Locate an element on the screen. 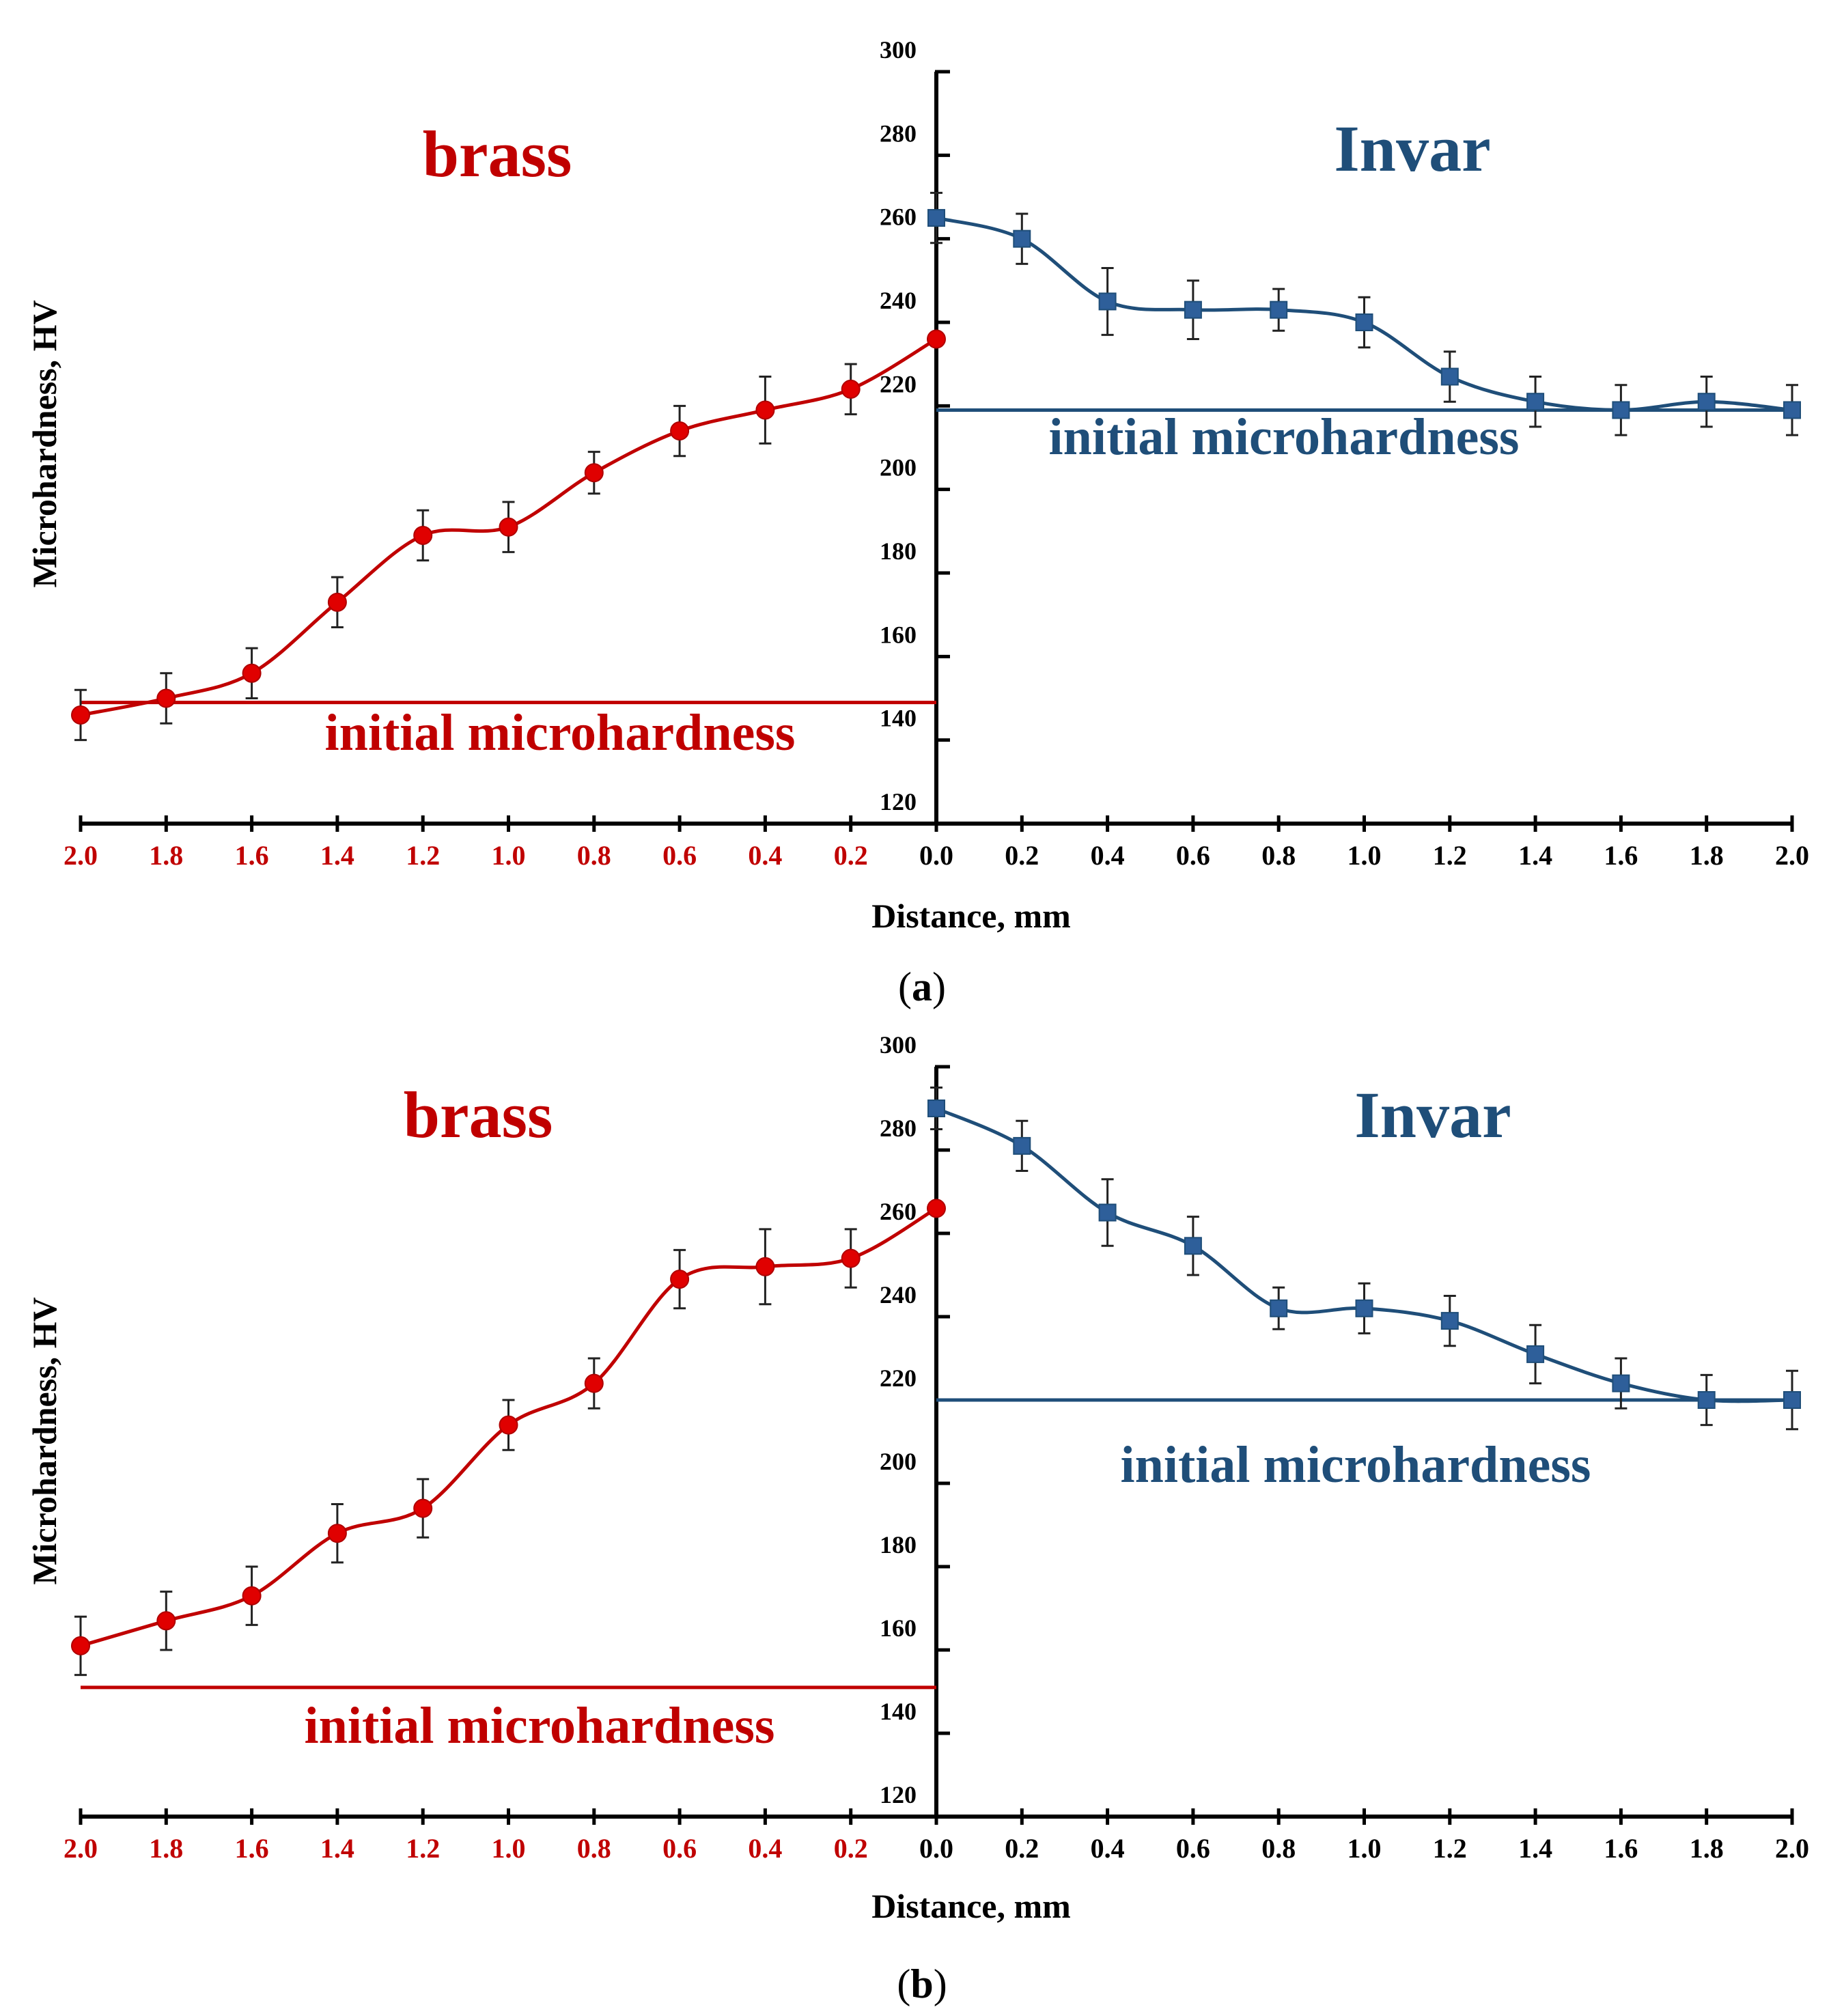 This screenshot has height=2016, width=1844. panel-label: (a) is located at coordinates (922, 986).